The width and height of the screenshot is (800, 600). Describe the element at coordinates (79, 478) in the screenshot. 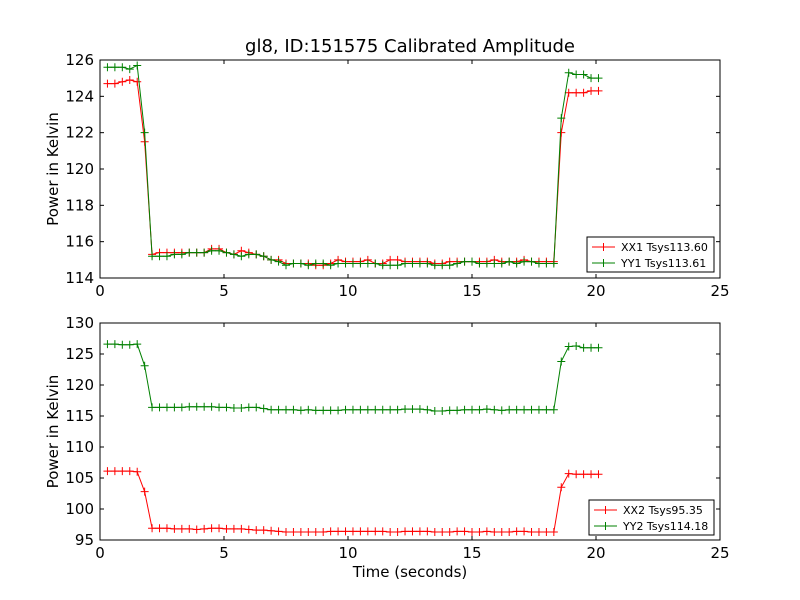

I see `y-tick-label: 105` at that location.